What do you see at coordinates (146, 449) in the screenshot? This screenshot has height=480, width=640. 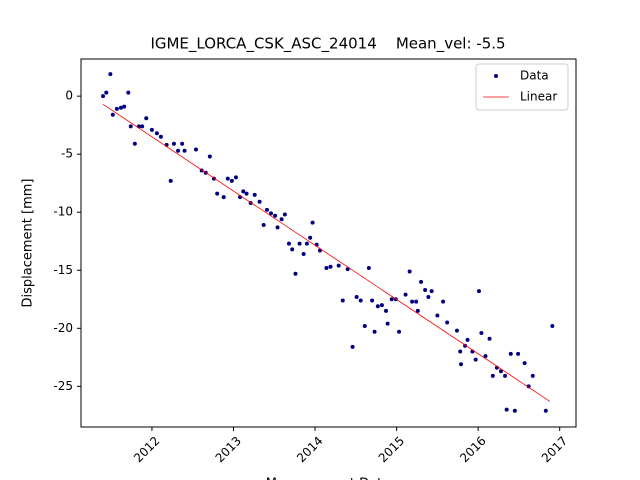 I see `x-tick-label: 2012` at bounding box center [146, 449].